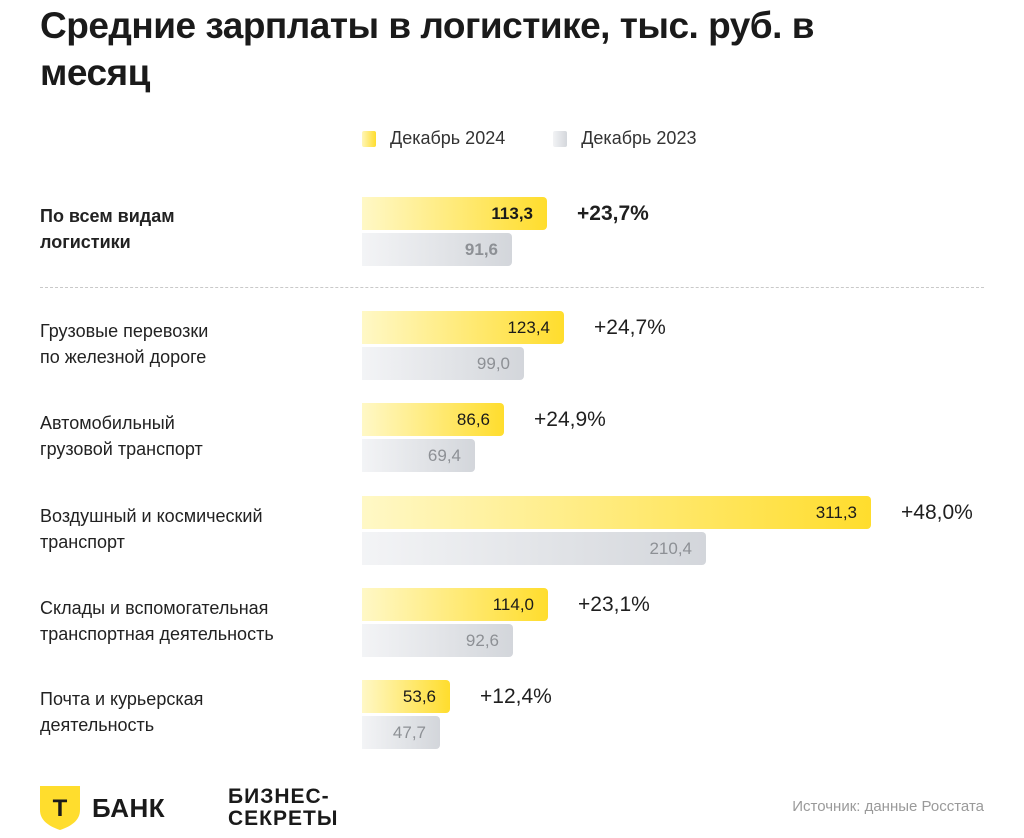 Image resolution: width=1024 pixels, height=838 pixels. I want to click on row-label-line1: Склады и вспомогательная, so click(154, 608).